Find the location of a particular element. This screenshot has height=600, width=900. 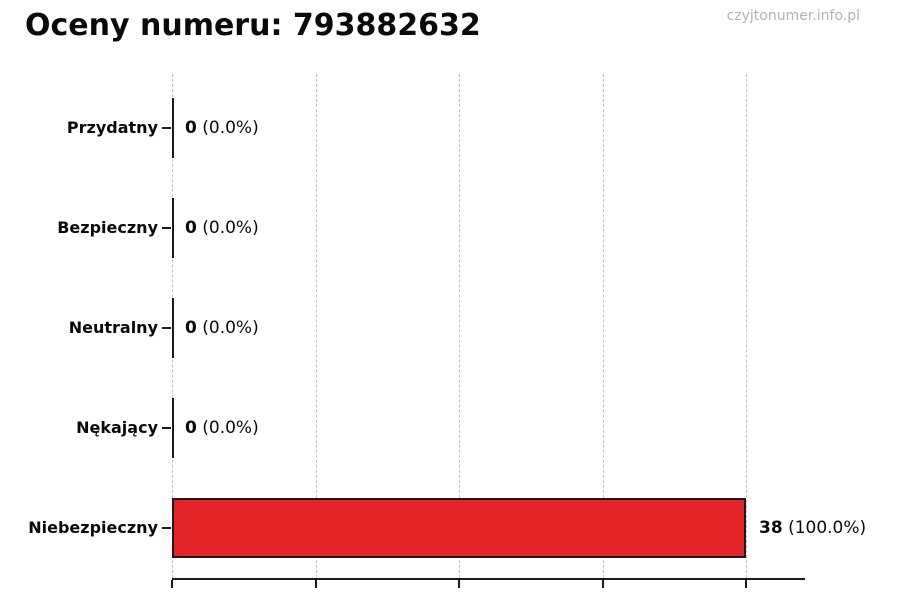

category-label-niebezpieczny: Niebezpieczny is located at coordinates (93, 527).